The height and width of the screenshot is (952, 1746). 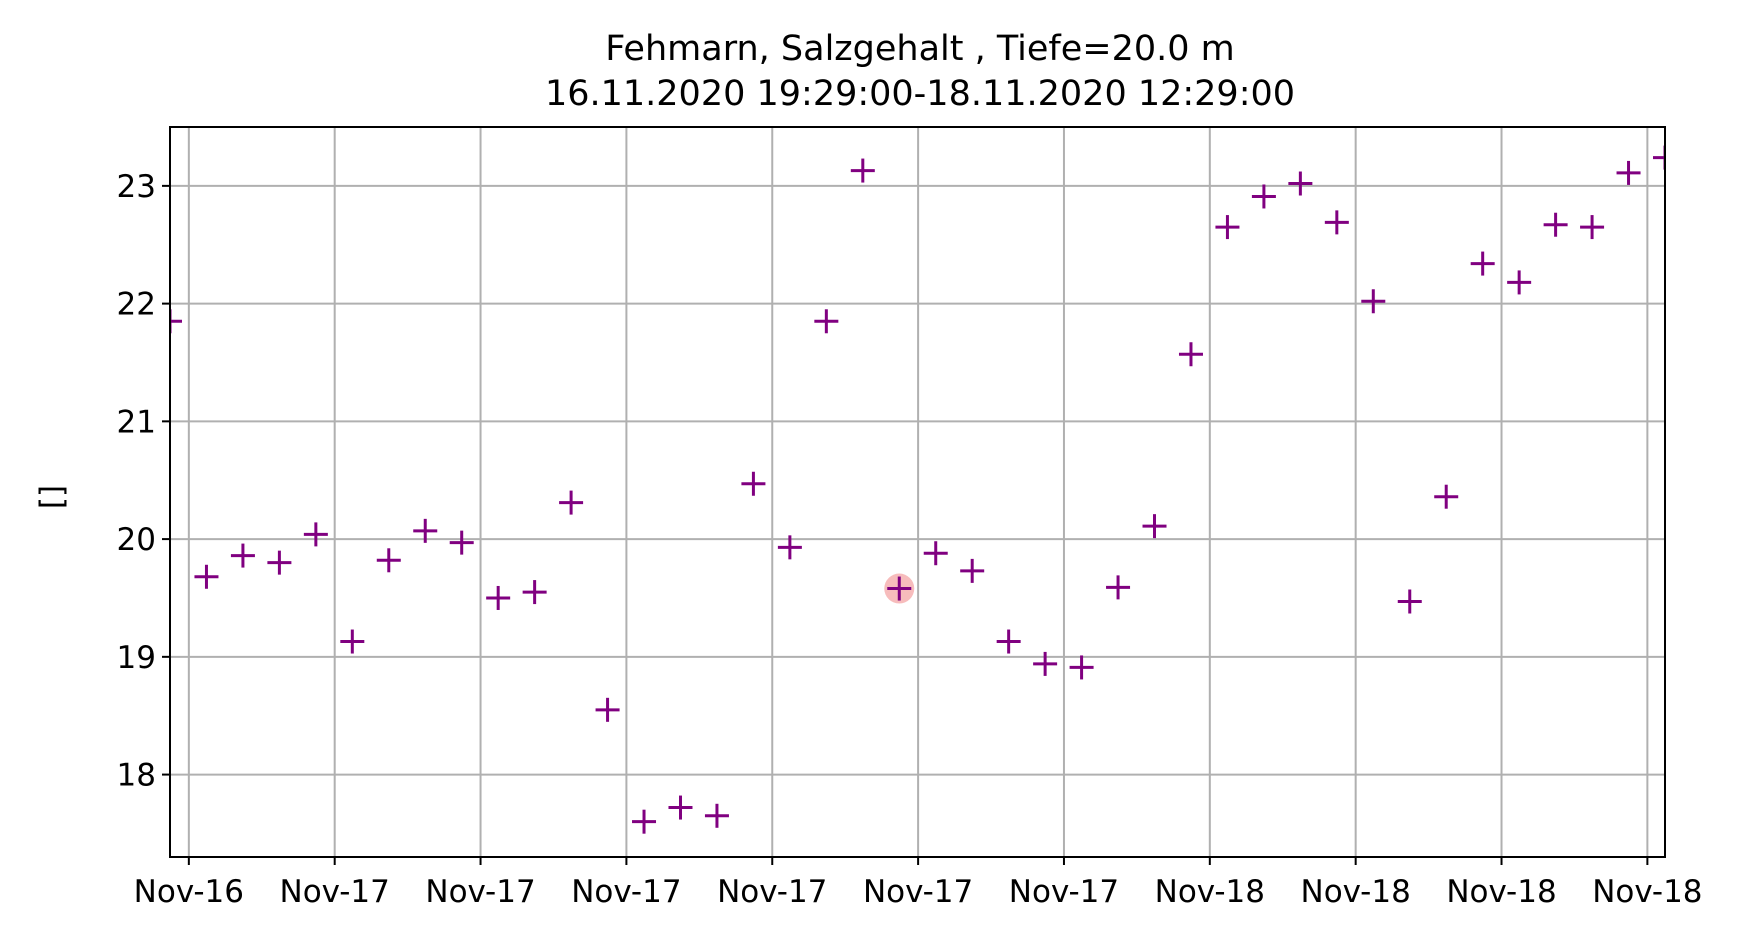 What do you see at coordinates (189, 892) in the screenshot?
I see `x-tick-label: Nov-16` at bounding box center [189, 892].